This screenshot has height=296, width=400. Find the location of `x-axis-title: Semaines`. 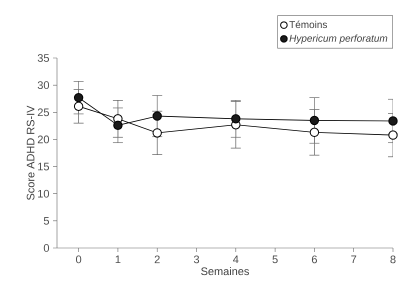

x-axis-title: Semaines is located at coordinates (225, 271).